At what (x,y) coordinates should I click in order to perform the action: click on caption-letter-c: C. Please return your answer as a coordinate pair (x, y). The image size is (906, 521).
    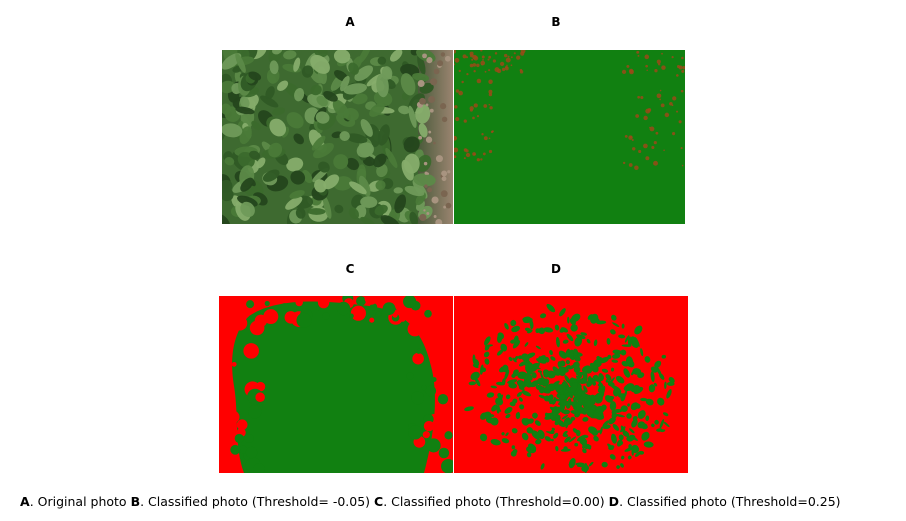
    Looking at the image, I should click on (379, 501).